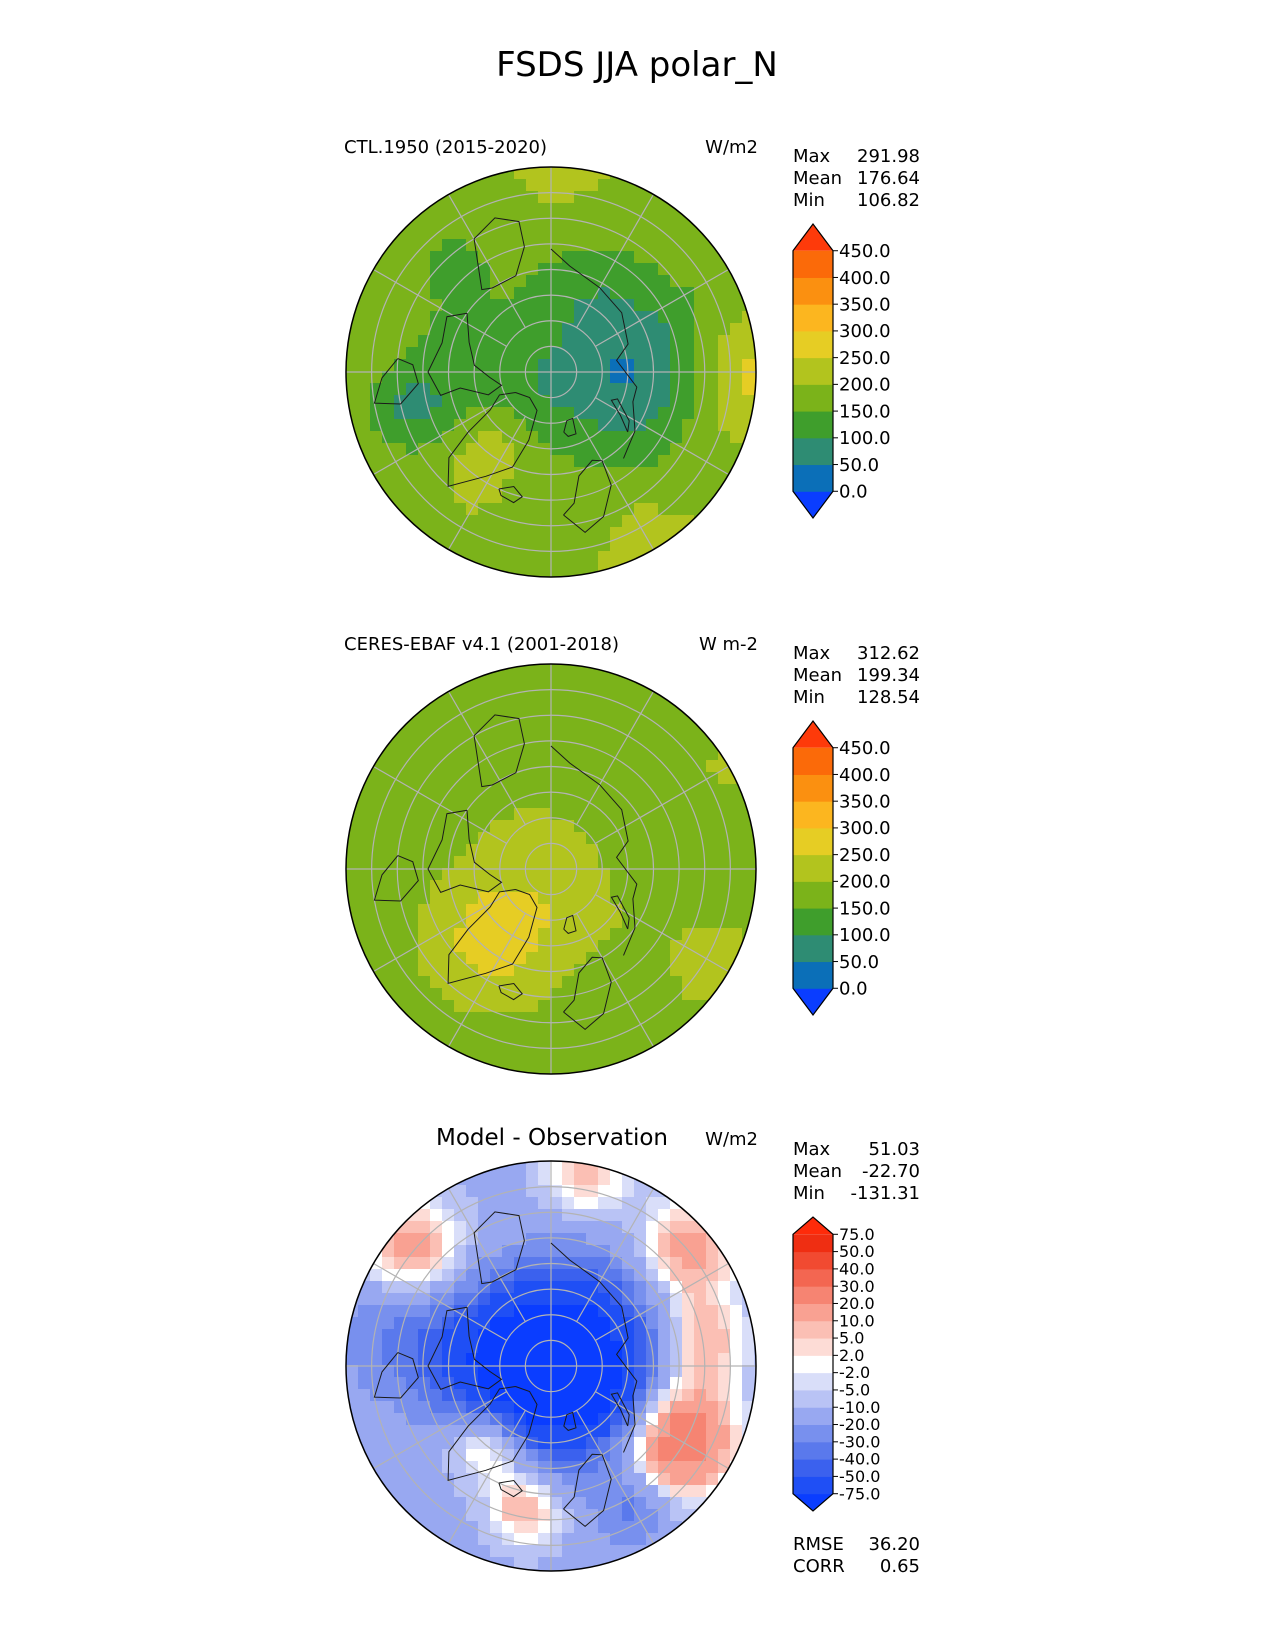 The image size is (1275, 1650). Describe the element at coordinates (865, 278) in the screenshot. I see `colorbar-tick-label: 400.0` at that location.